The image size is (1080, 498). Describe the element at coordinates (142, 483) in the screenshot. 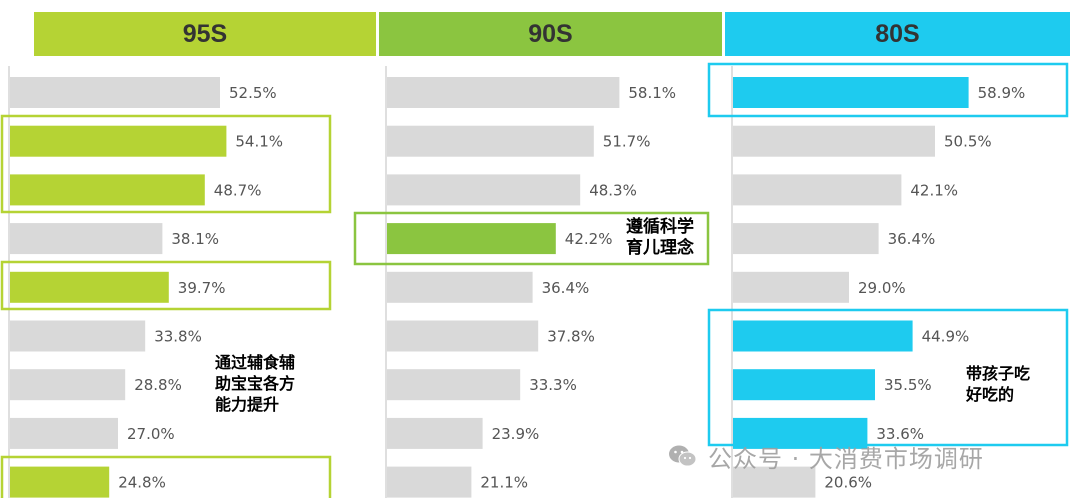

I see `value-label-95s-9: 24.8%` at that location.